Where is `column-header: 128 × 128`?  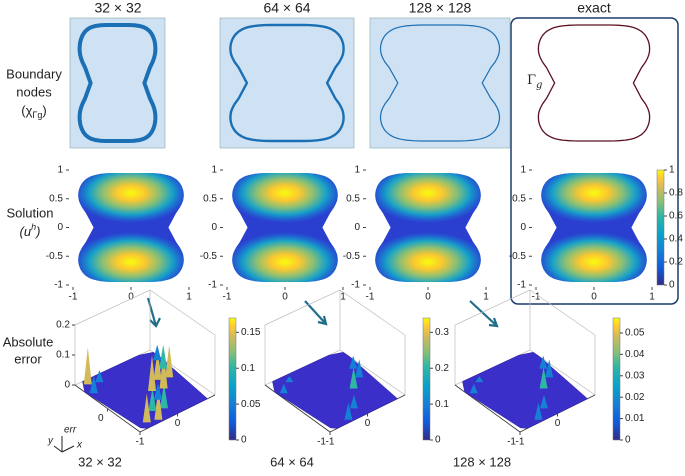
column-header: 128 × 128 is located at coordinates (440, 8).